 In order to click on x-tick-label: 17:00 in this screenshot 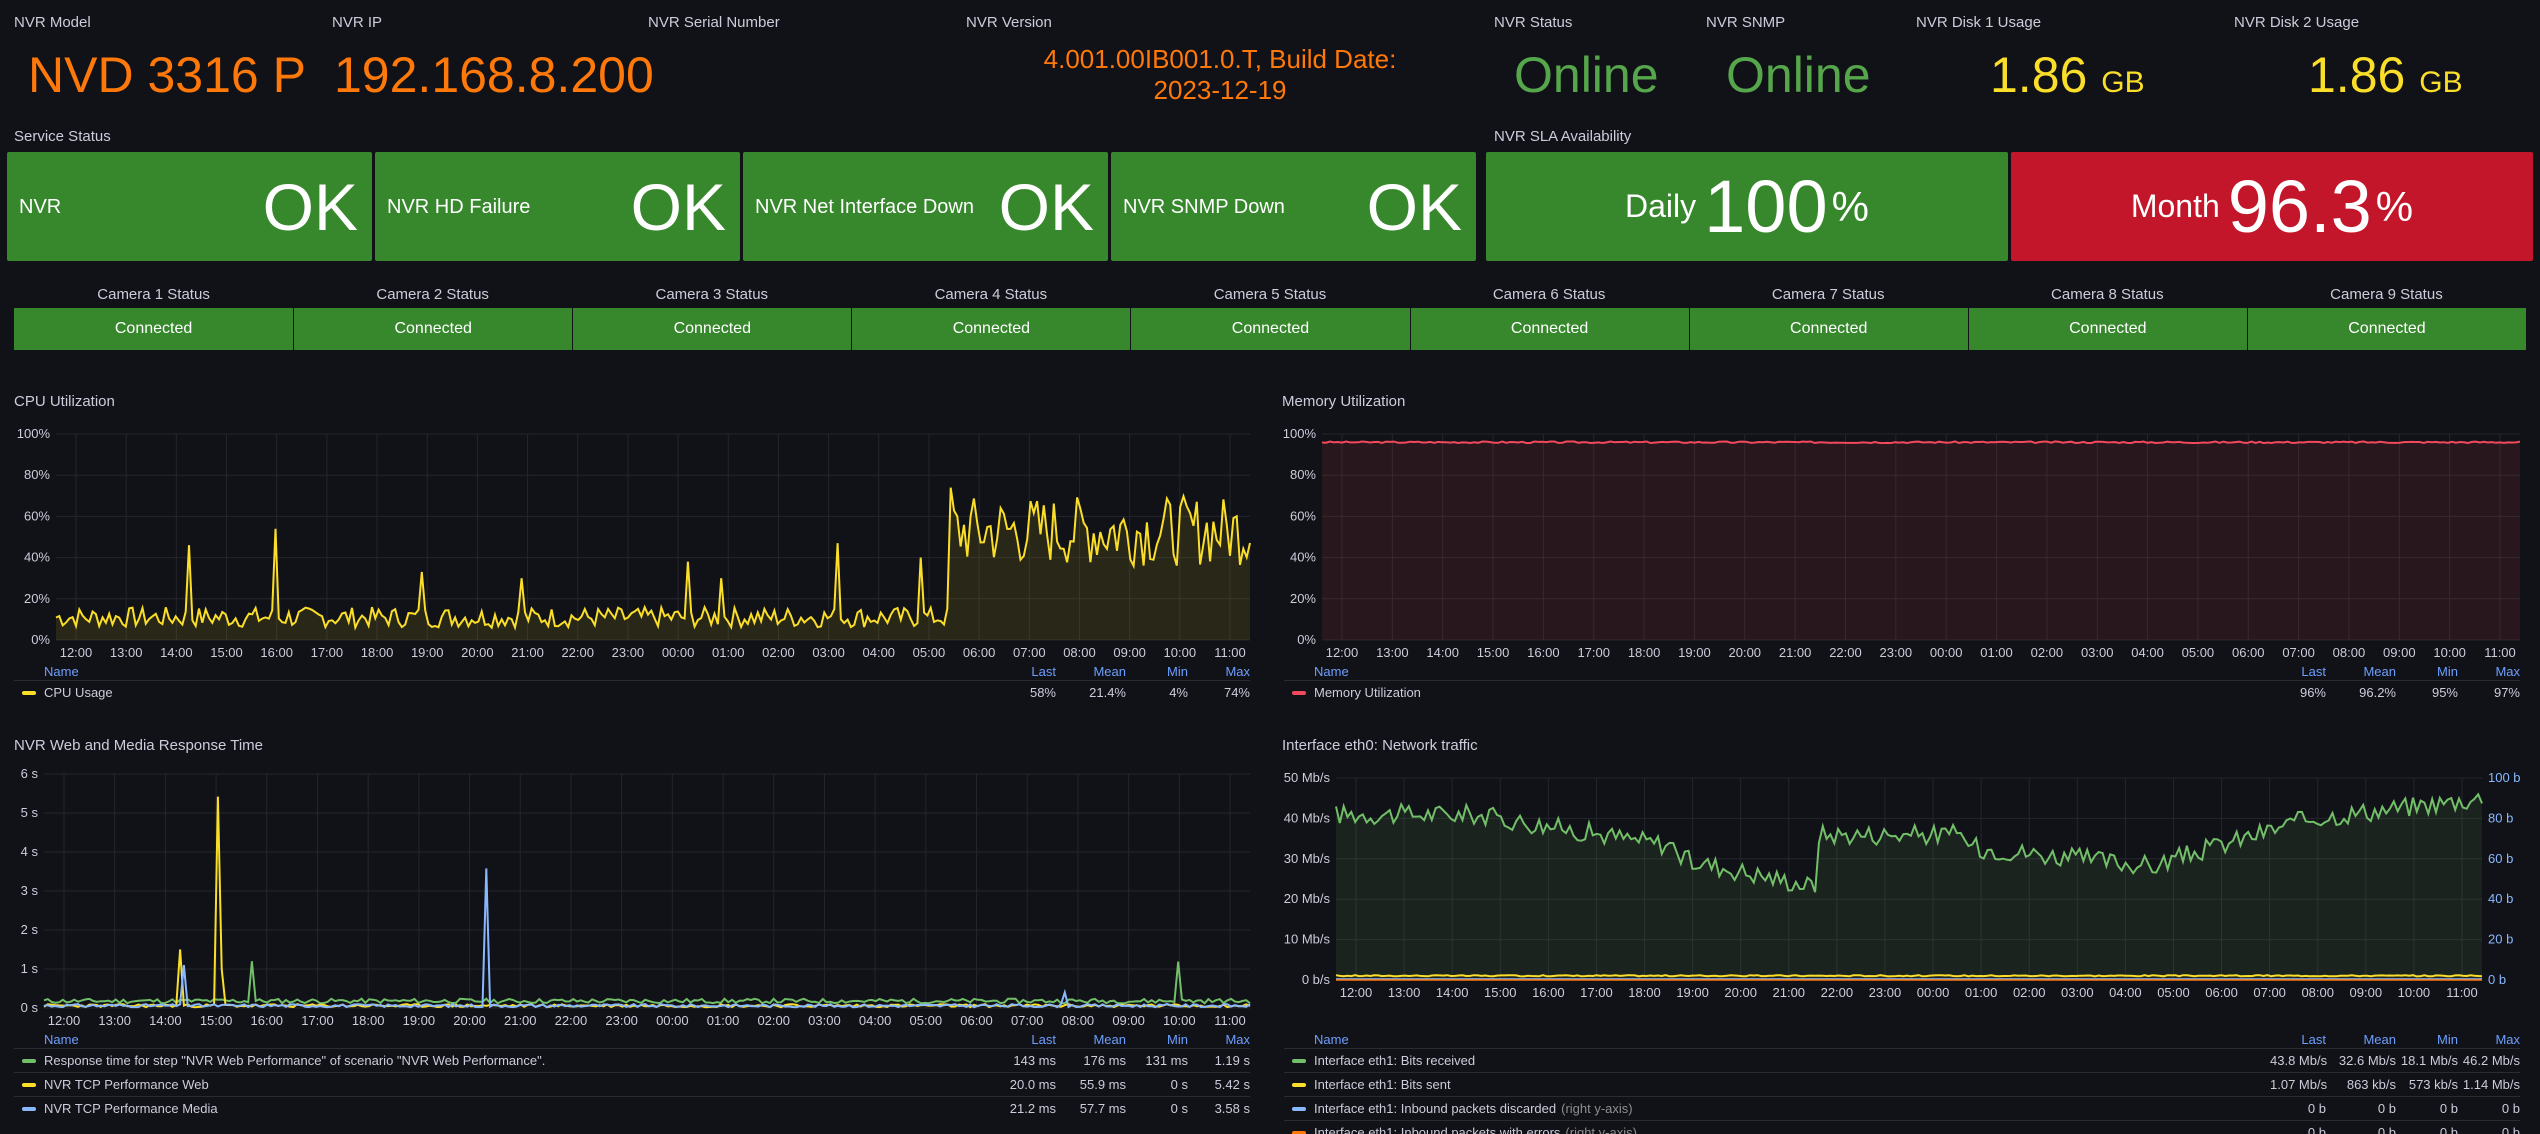, I will do `click(1593, 652)`.